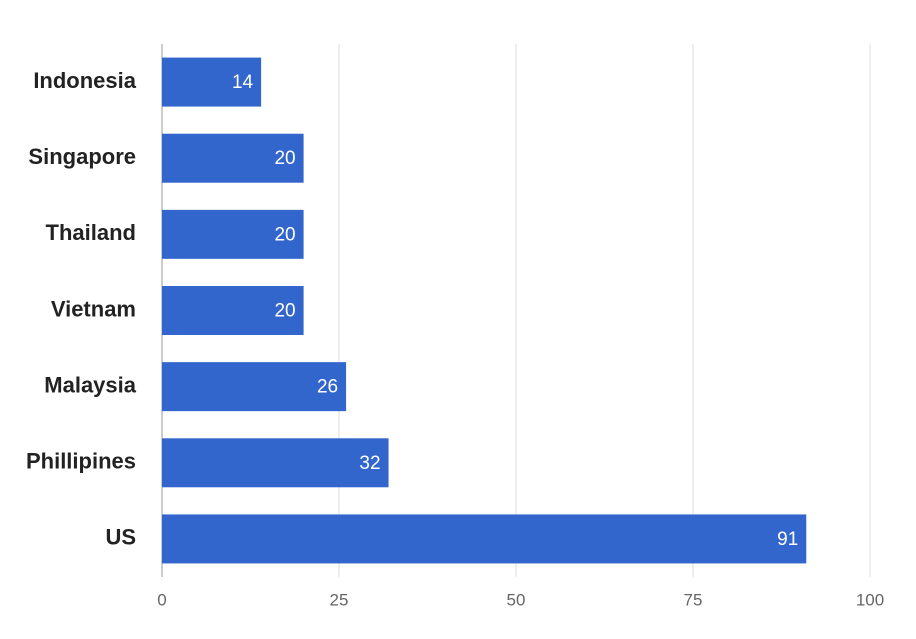  Describe the element at coordinates (161, 599) in the screenshot. I see `x-tick-label: 0` at that location.